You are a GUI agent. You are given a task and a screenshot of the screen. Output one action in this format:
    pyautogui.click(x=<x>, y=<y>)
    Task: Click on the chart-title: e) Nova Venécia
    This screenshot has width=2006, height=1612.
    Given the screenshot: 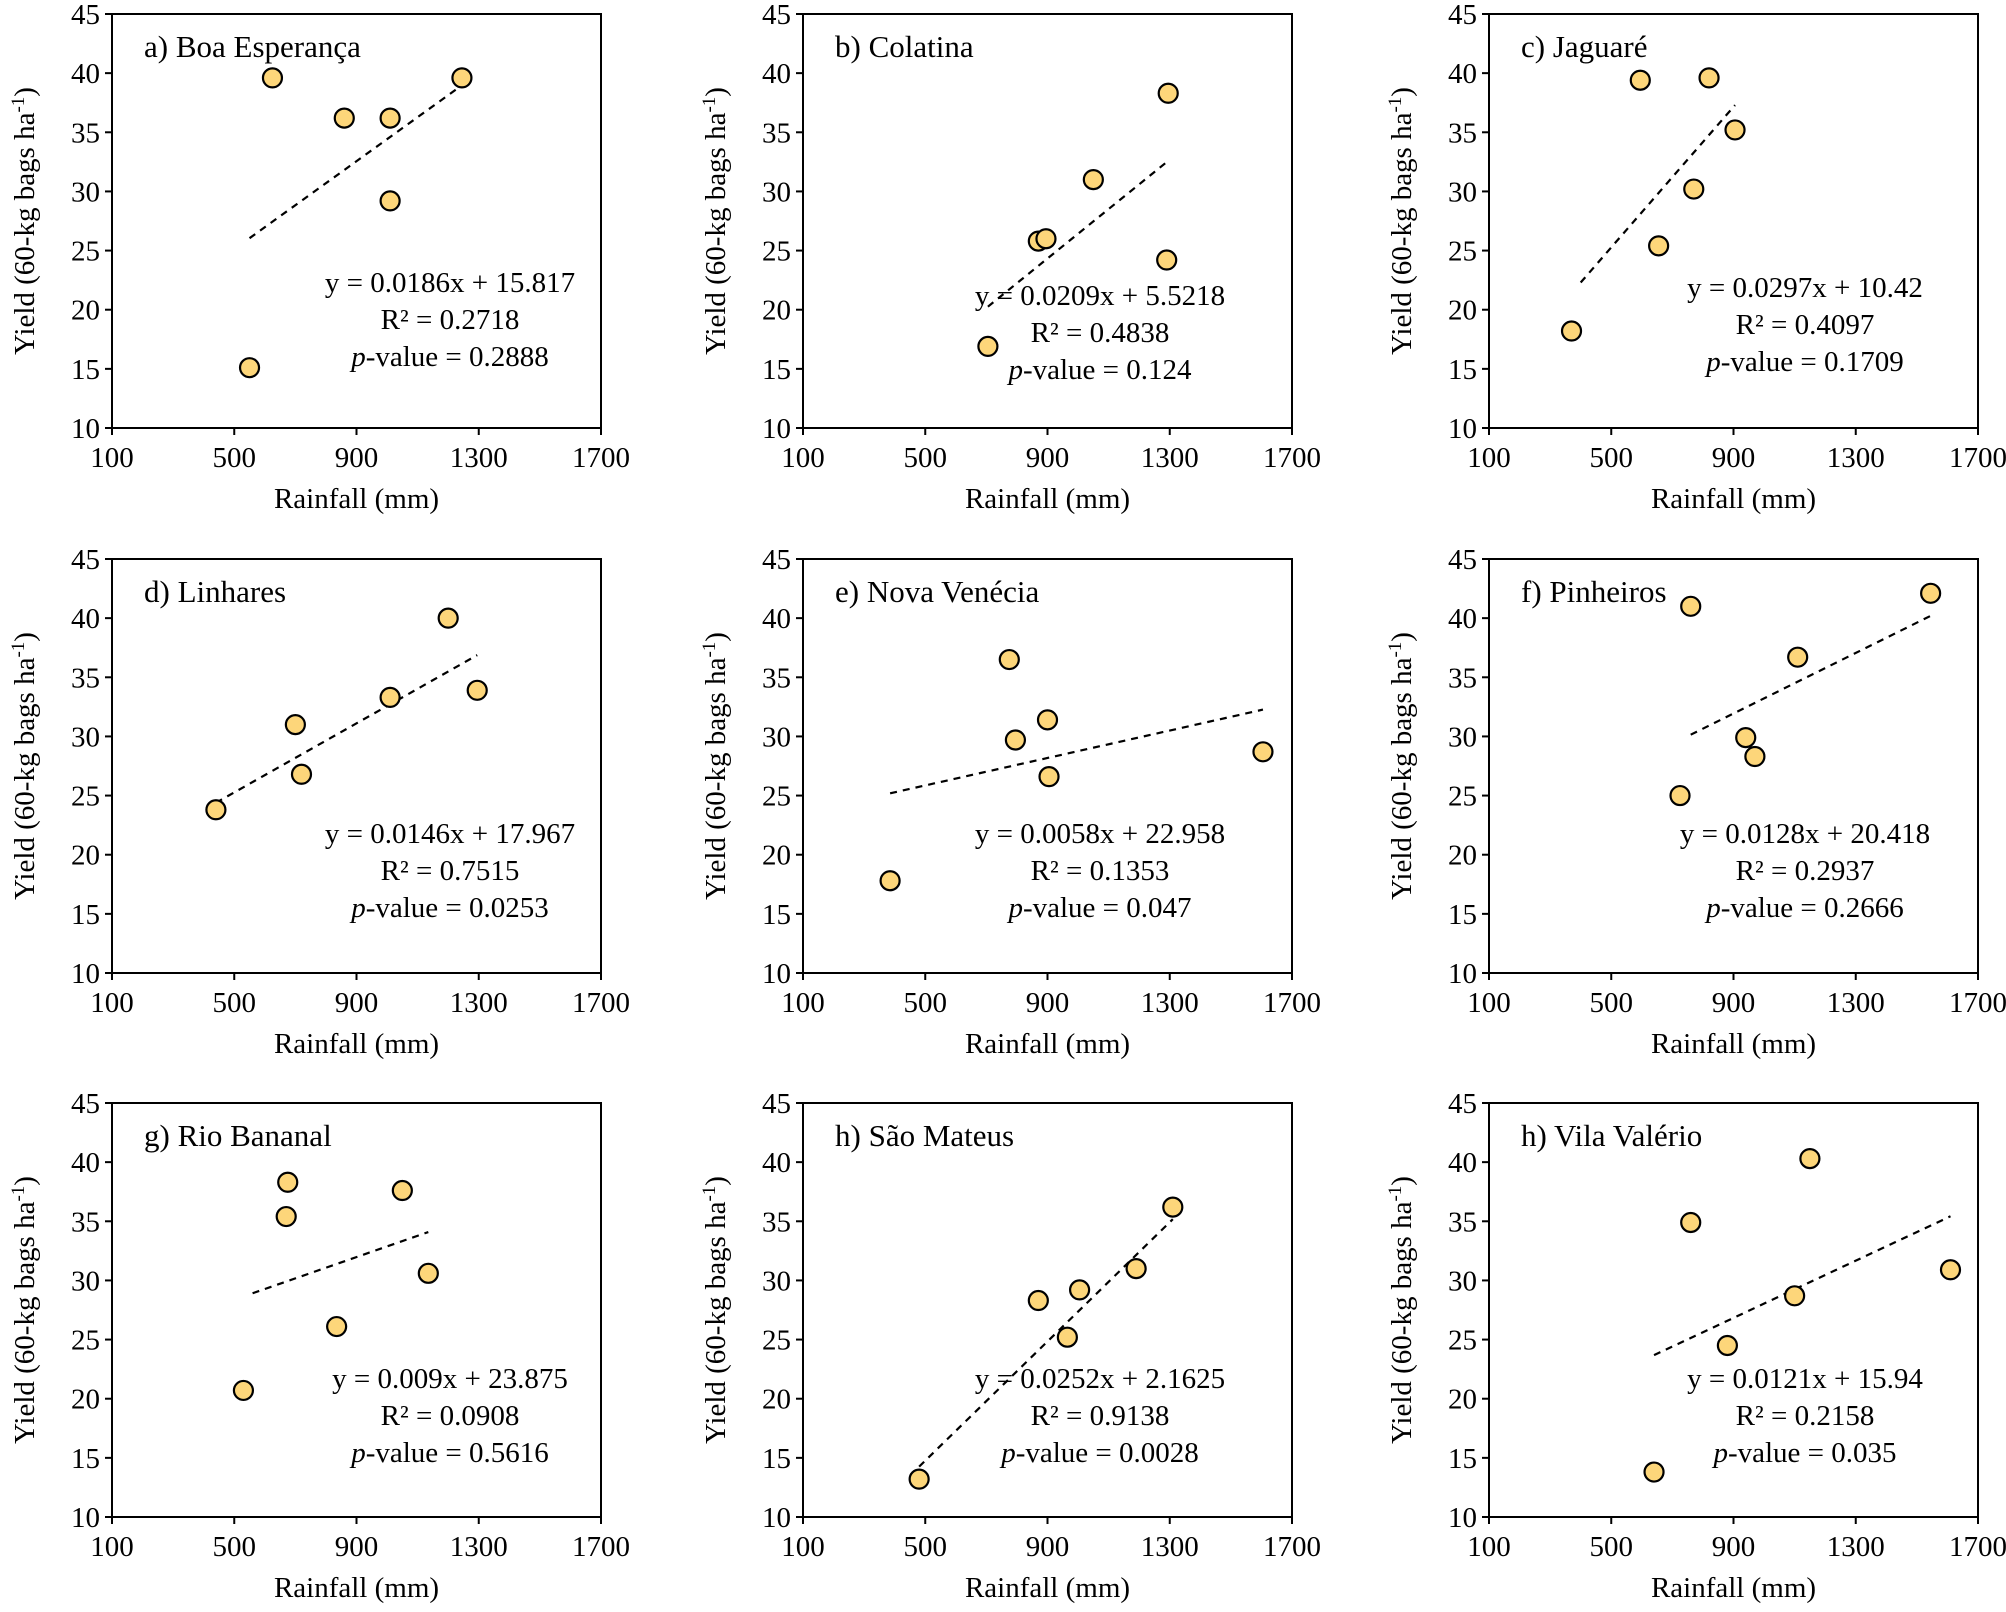 What is the action you would take?
    pyautogui.click(x=937, y=591)
    